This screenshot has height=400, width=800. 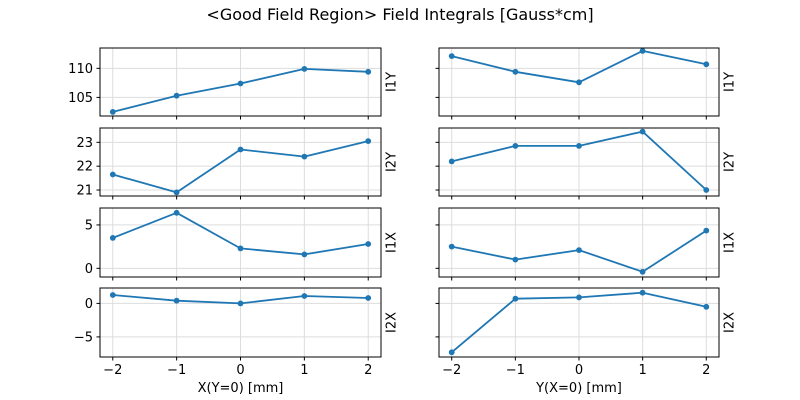 I want to click on y-tick-label: 110, so click(x=80, y=69).